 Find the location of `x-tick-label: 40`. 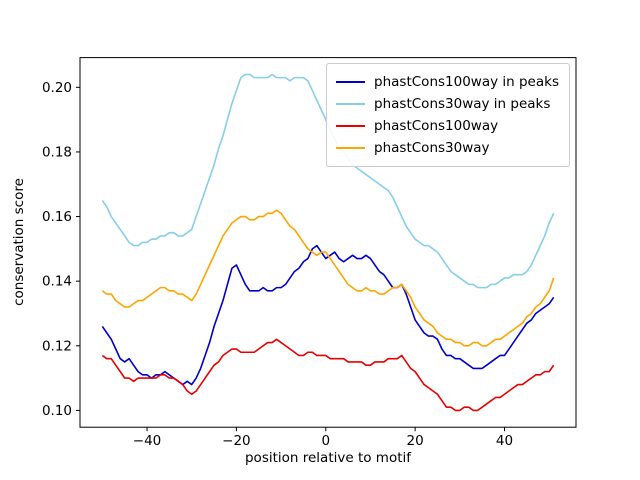

x-tick-label: 40 is located at coordinates (504, 441).